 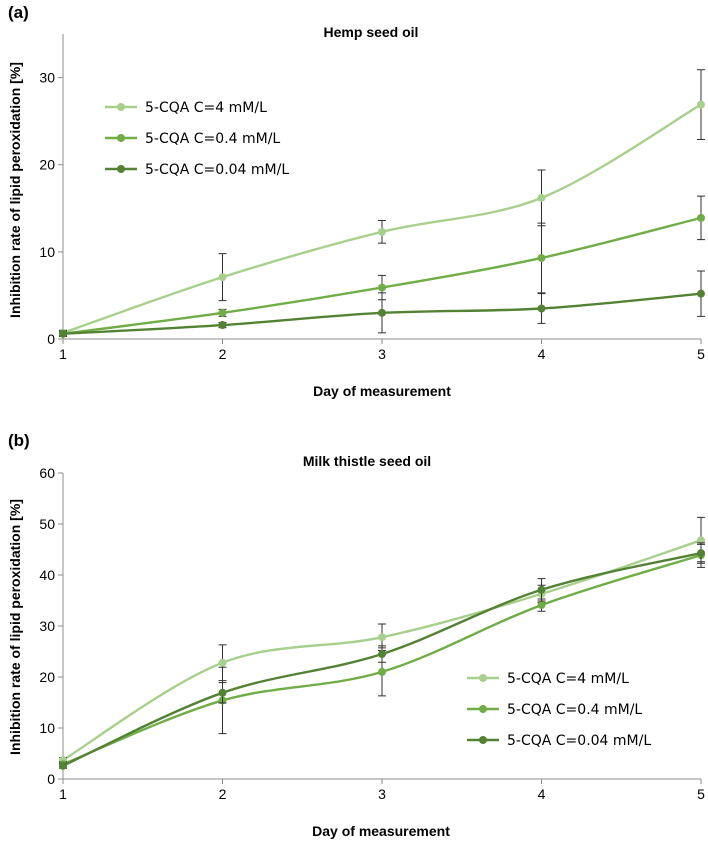 What do you see at coordinates (51, 779) in the screenshot?
I see `y-tick-label-b: 0` at bounding box center [51, 779].